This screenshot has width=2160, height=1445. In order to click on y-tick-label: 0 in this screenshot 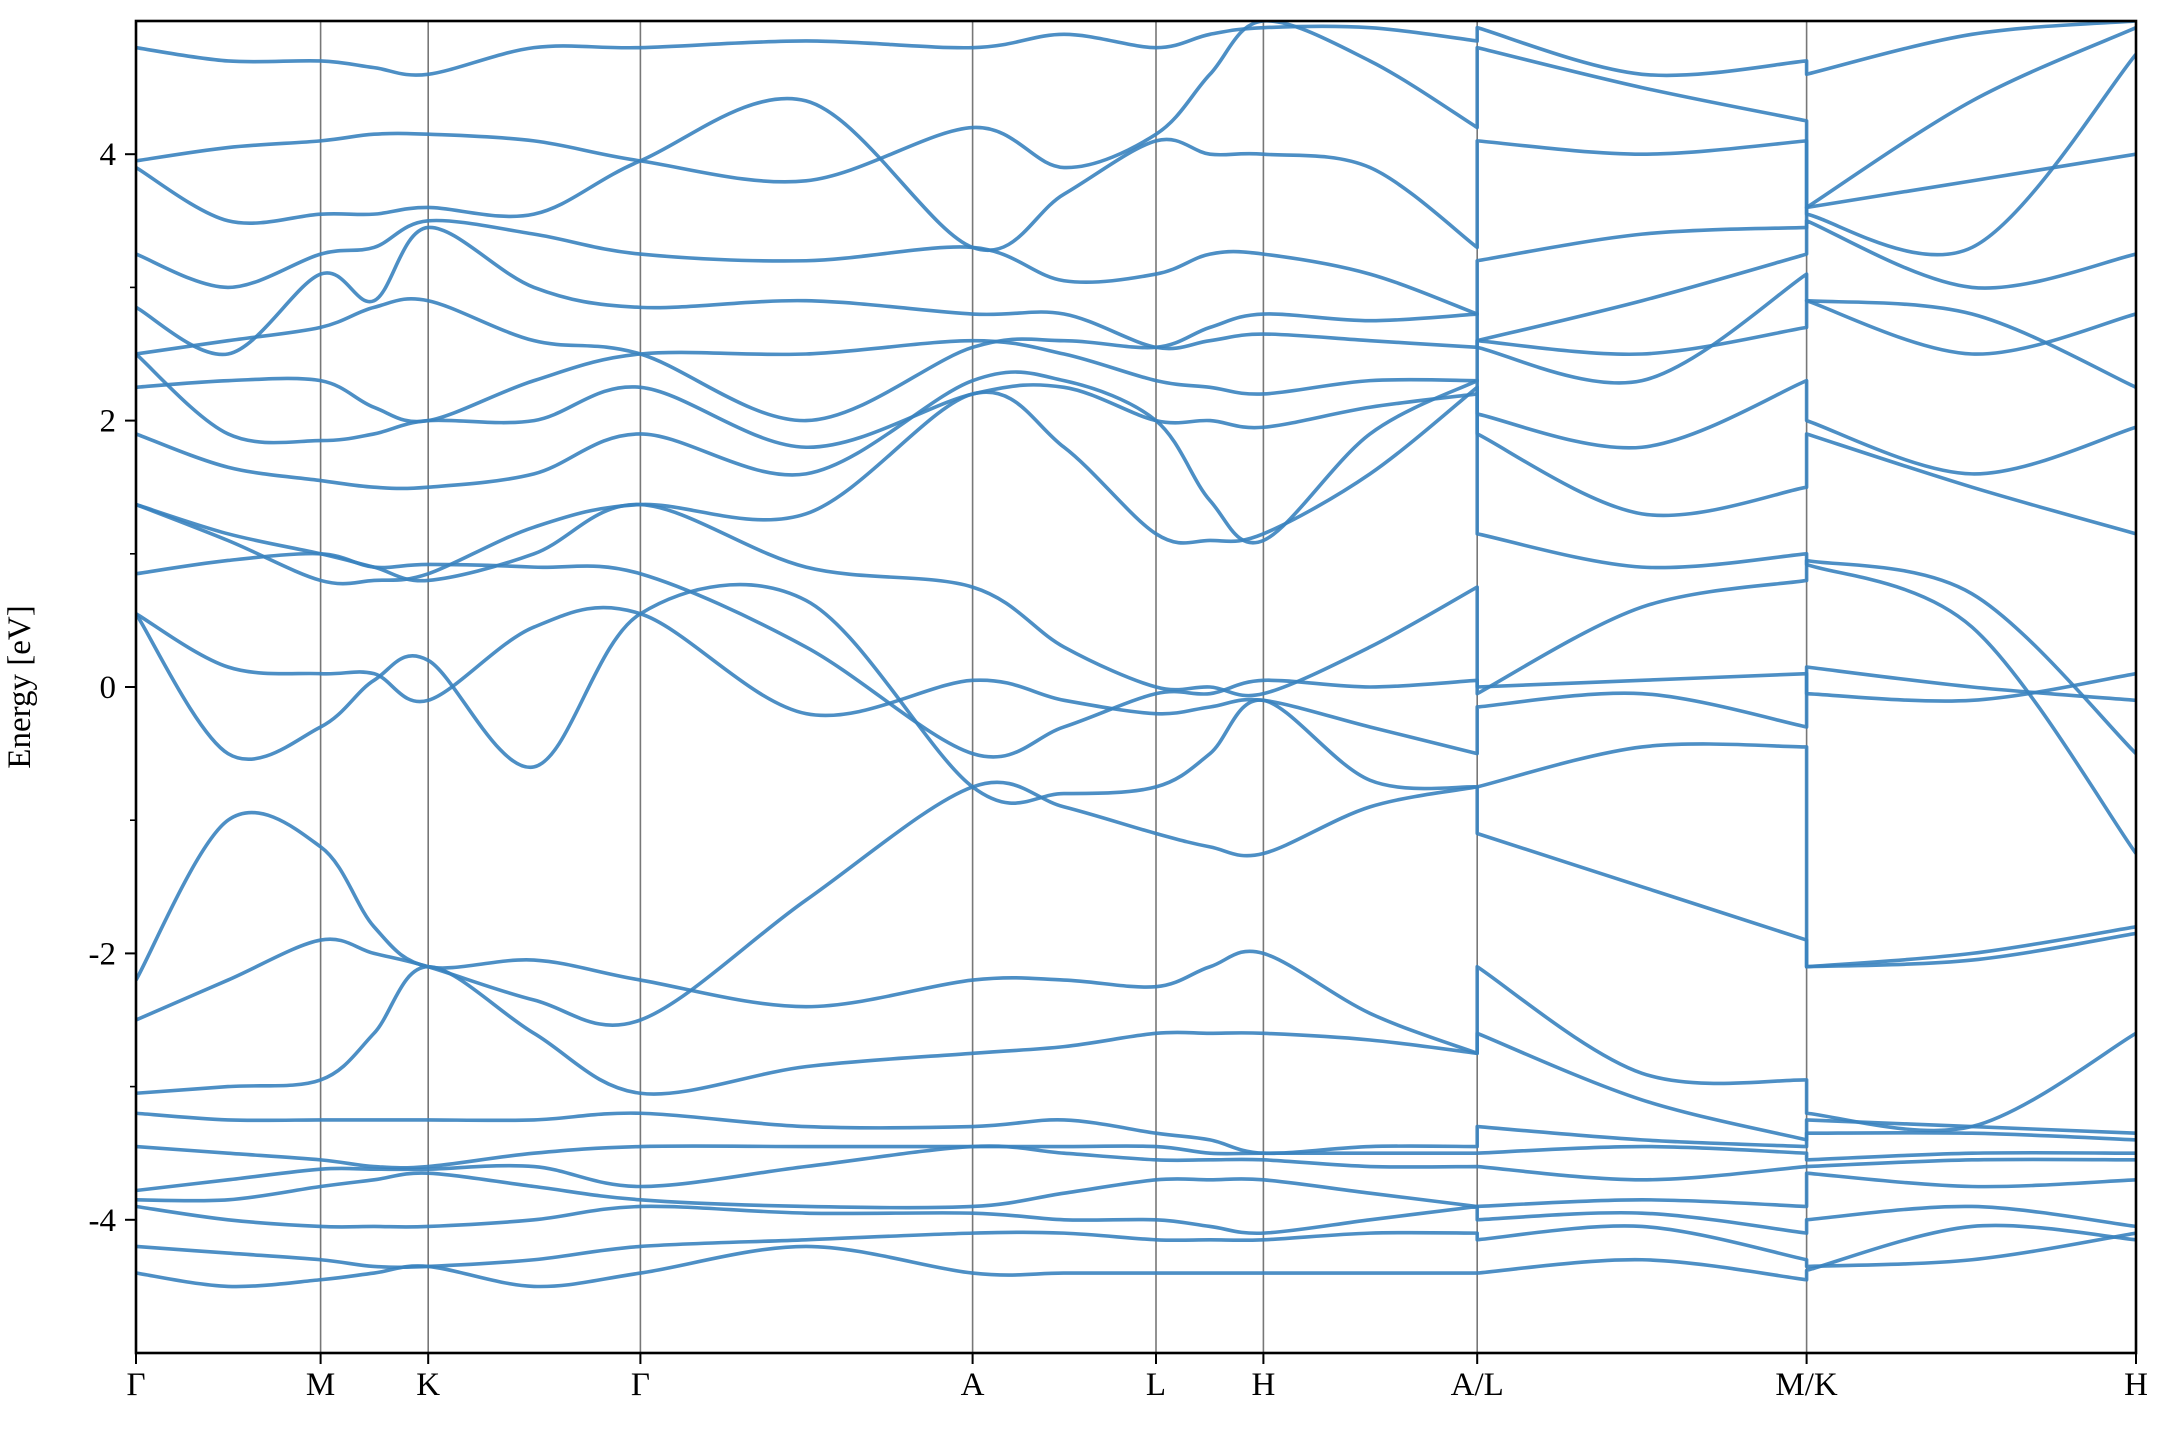, I will do `click(108, 688)`.